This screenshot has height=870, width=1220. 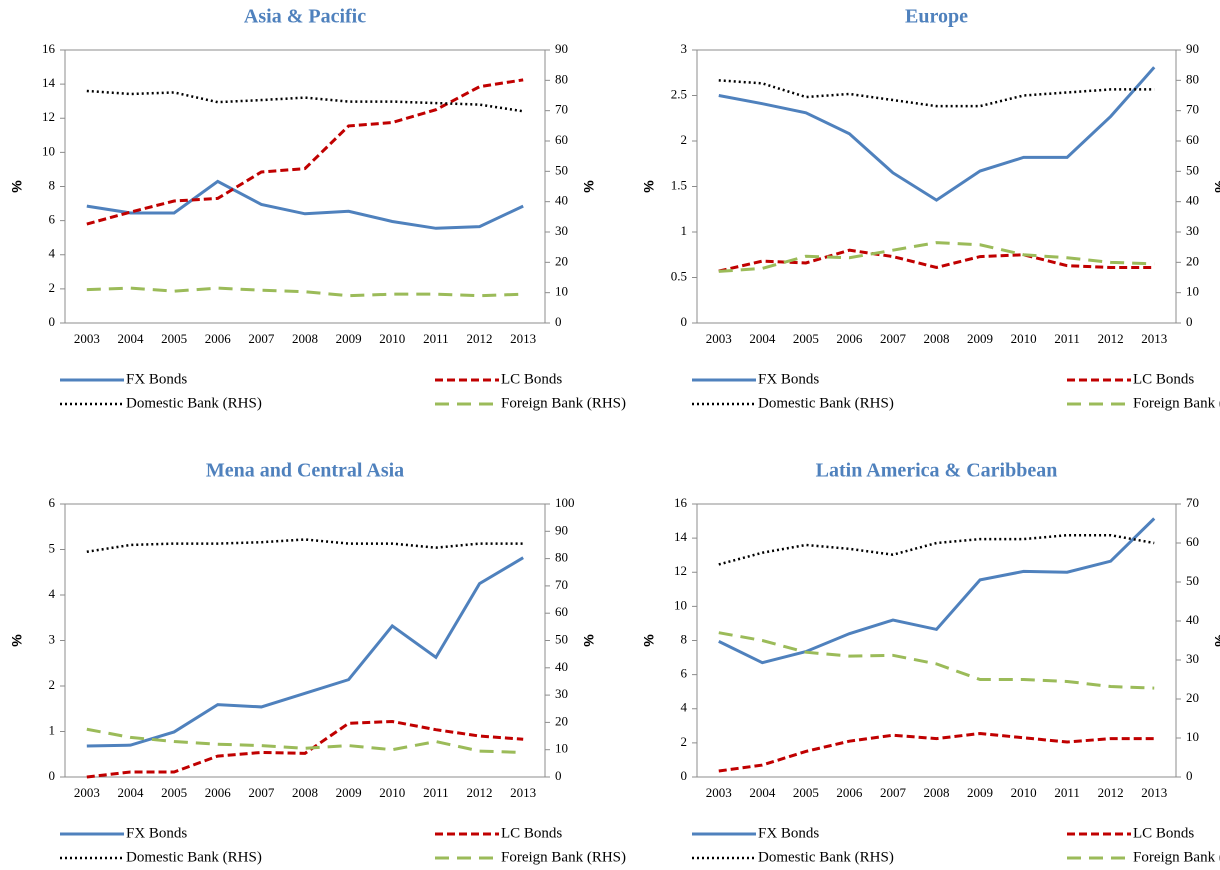 What do you see at coordinates (806, 338) in the screenshot?
I see `x-tick-label: 2005` at bounding box center [806, 338].